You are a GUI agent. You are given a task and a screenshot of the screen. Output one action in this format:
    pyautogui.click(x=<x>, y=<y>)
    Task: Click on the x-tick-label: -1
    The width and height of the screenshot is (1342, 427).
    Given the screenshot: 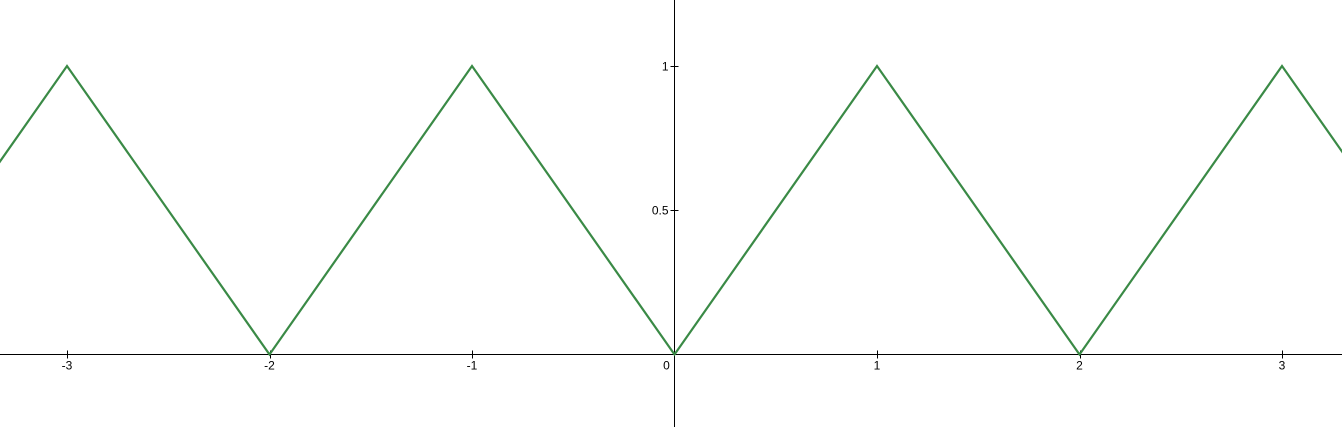 What is the action you would take?
    pyautogui.click(x=472, y=366)
    